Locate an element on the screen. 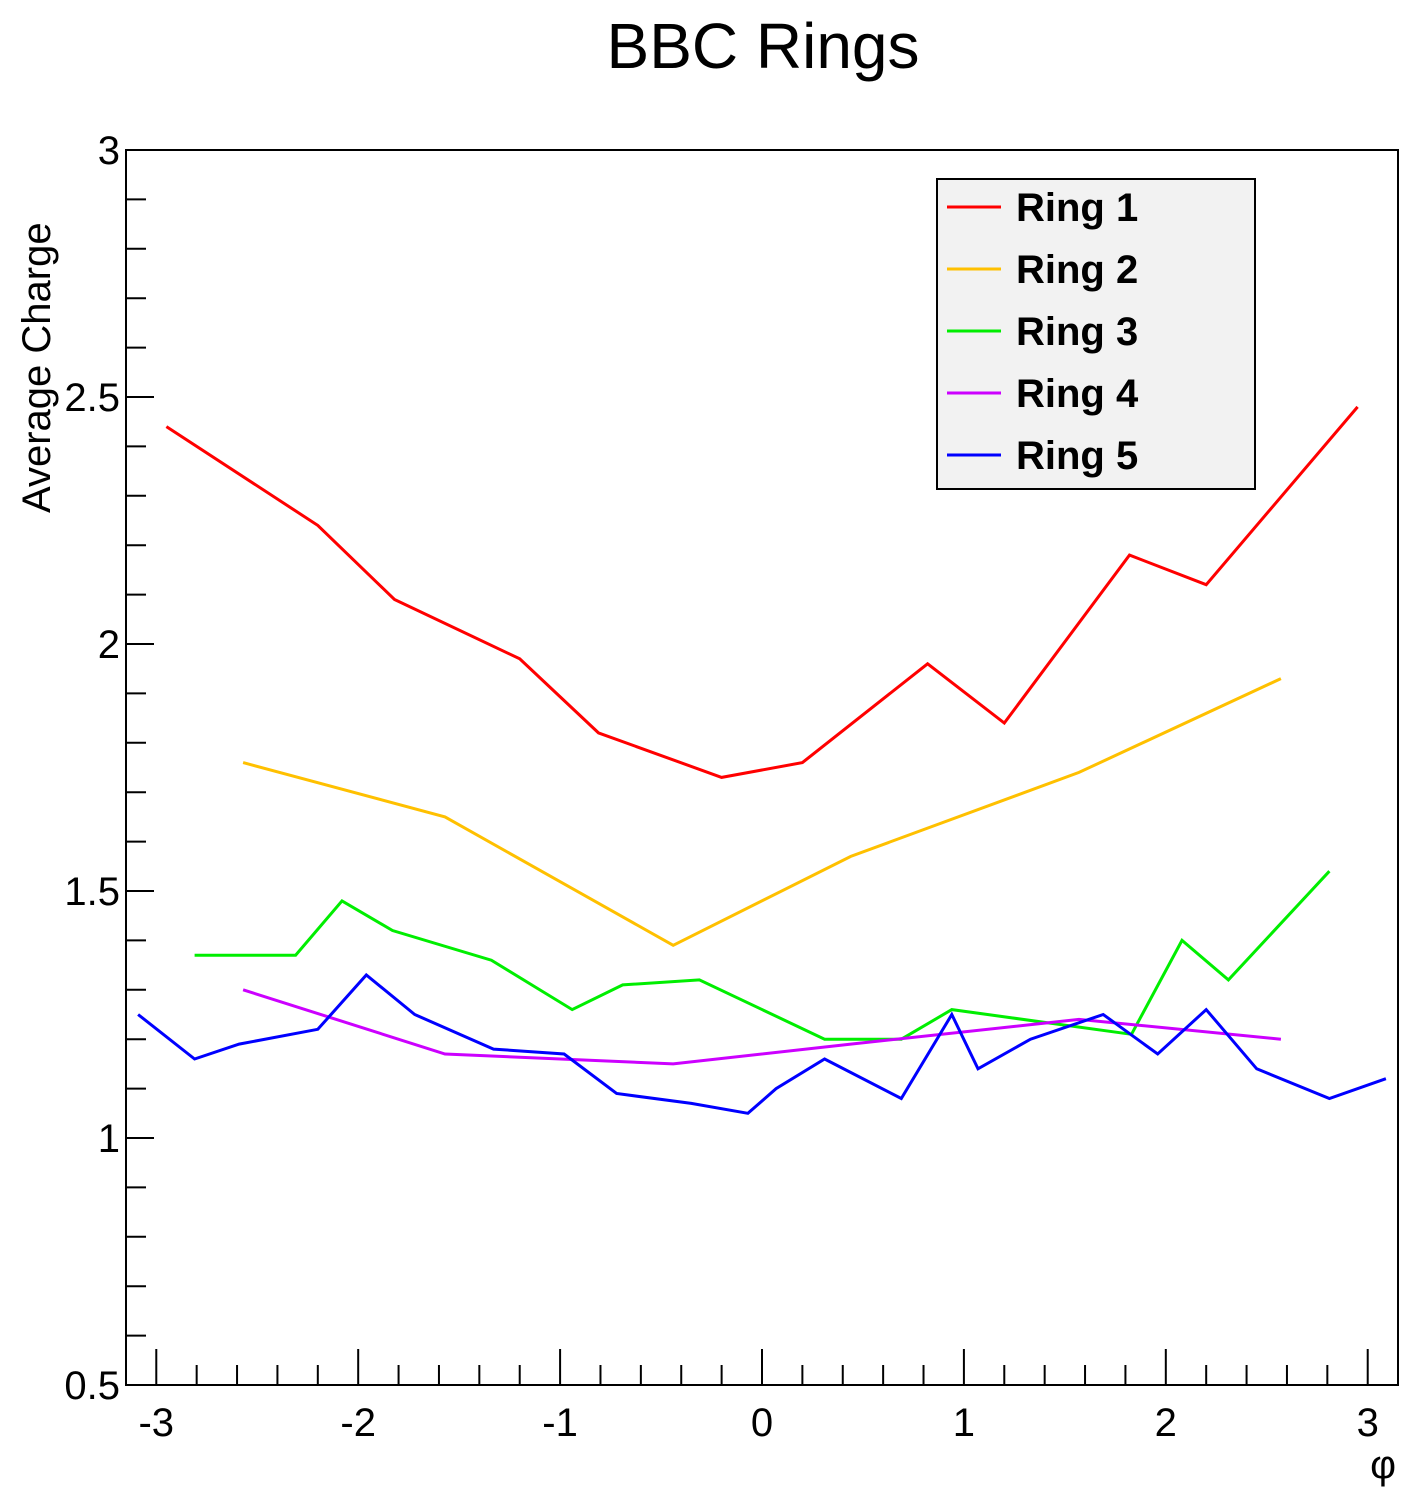 The image size is (1428, 1506). legend-label-ring-5: Ring 5 is located at coordinates (1077, 456).